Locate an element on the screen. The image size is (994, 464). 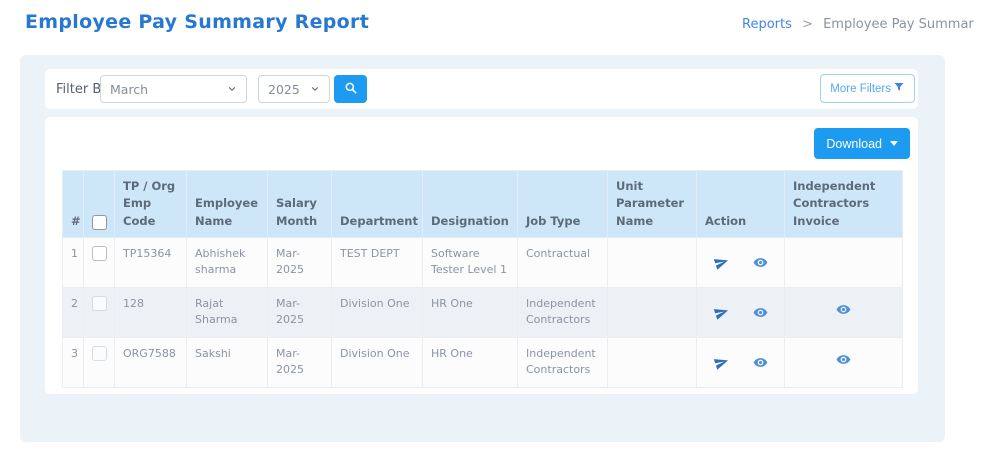
breadcrumb: Reports > Employee Pay Summar is located at coordinates (868, 24).